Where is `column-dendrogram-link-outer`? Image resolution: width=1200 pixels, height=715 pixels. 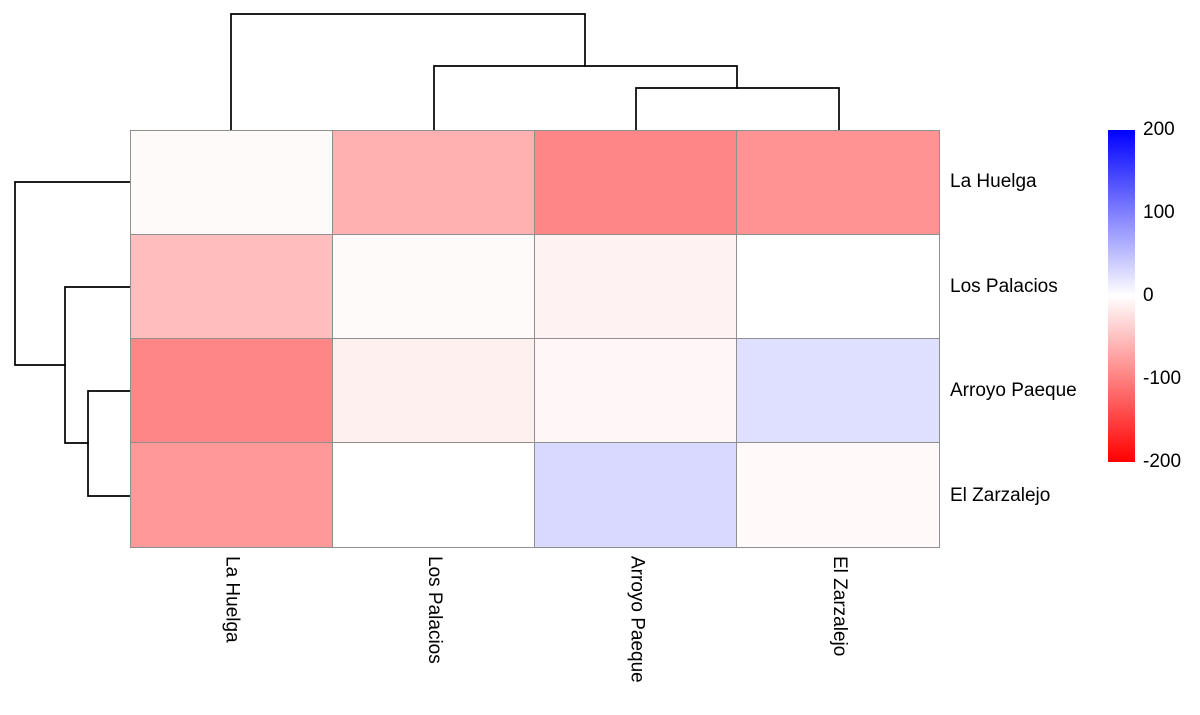
column-dendrogram-link-outer is located at coordinates (408, 72).